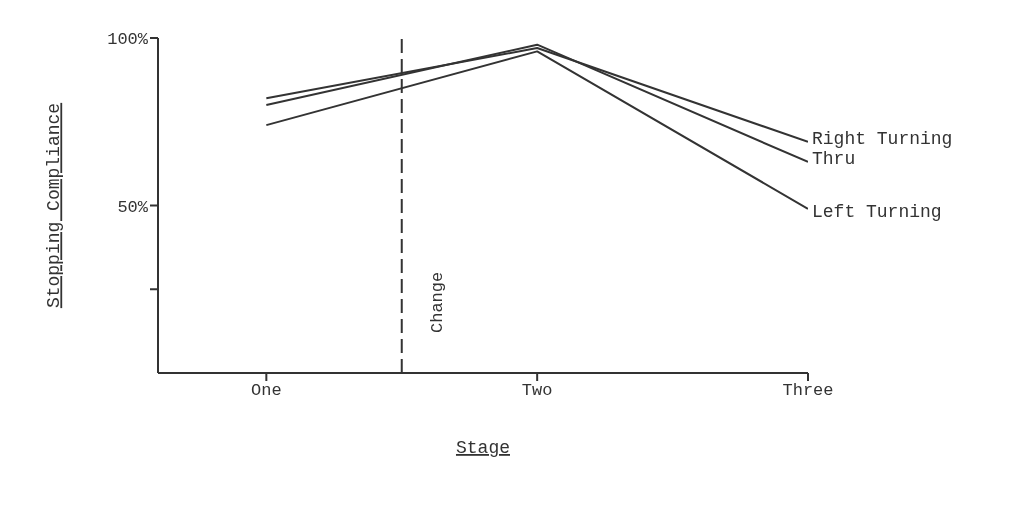  What do you see at coordinates (882, 138) in the screenshot?
I see `series-label: Right Turning` at bounding box center [882, 138].